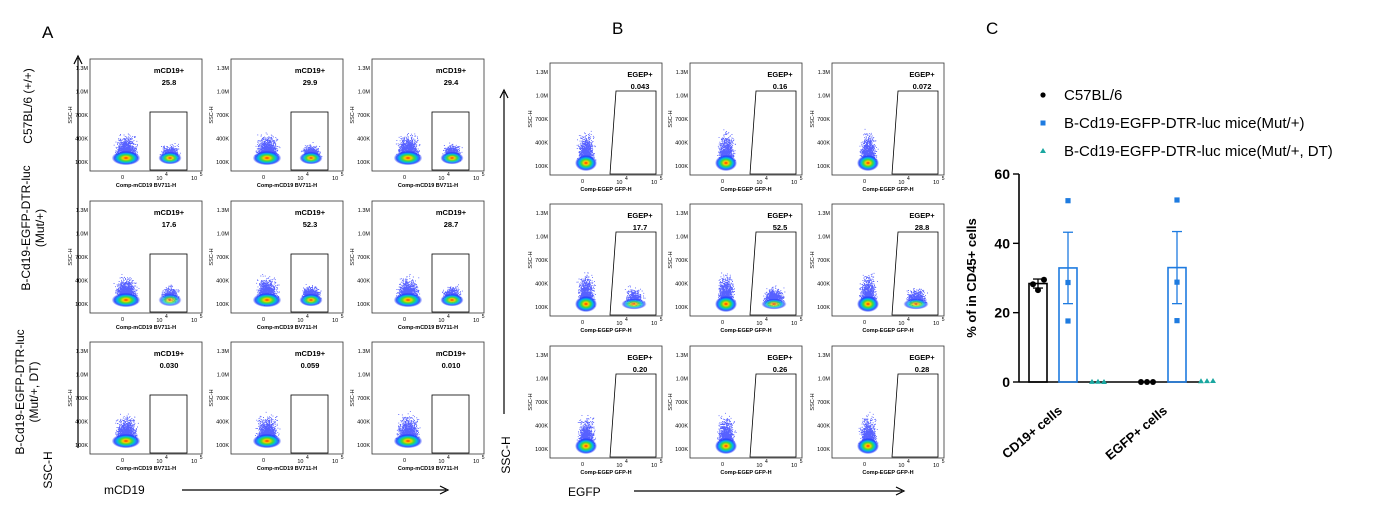 This screenshot has width=1384, height=512. What do you see at coordinates (887, 473) in the screenshot?
I see `x-axis-label: Comp-EGEP GFP-H` at bounding box center [887, 473].